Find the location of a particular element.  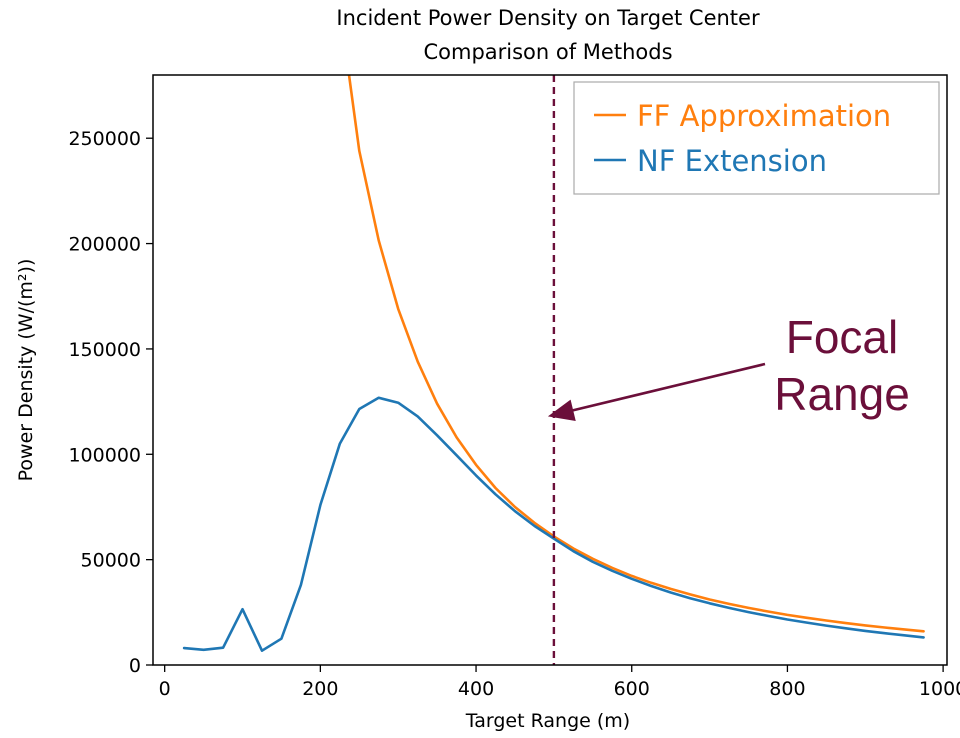

y-axis-ticks: 0 50000 100000 150000 200000 250000 is located at coordinates (110, 402).